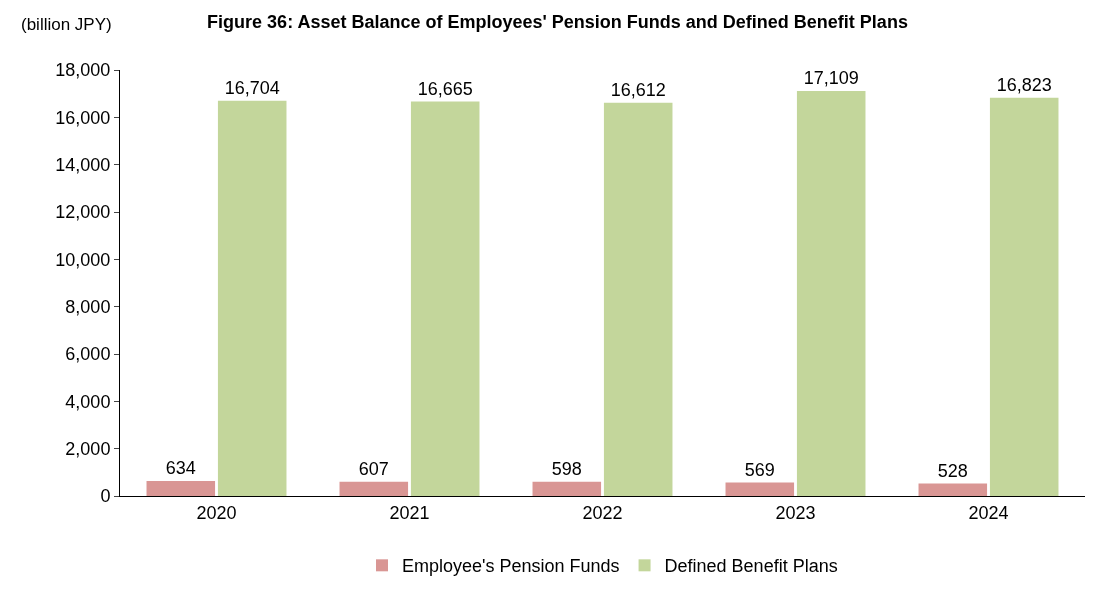 This screenshot has height=596, width=1115. What do you see at coordinates (831, 78) in the screenshot?
I see `data-label: 17,109` at bounding box center [831, 78].